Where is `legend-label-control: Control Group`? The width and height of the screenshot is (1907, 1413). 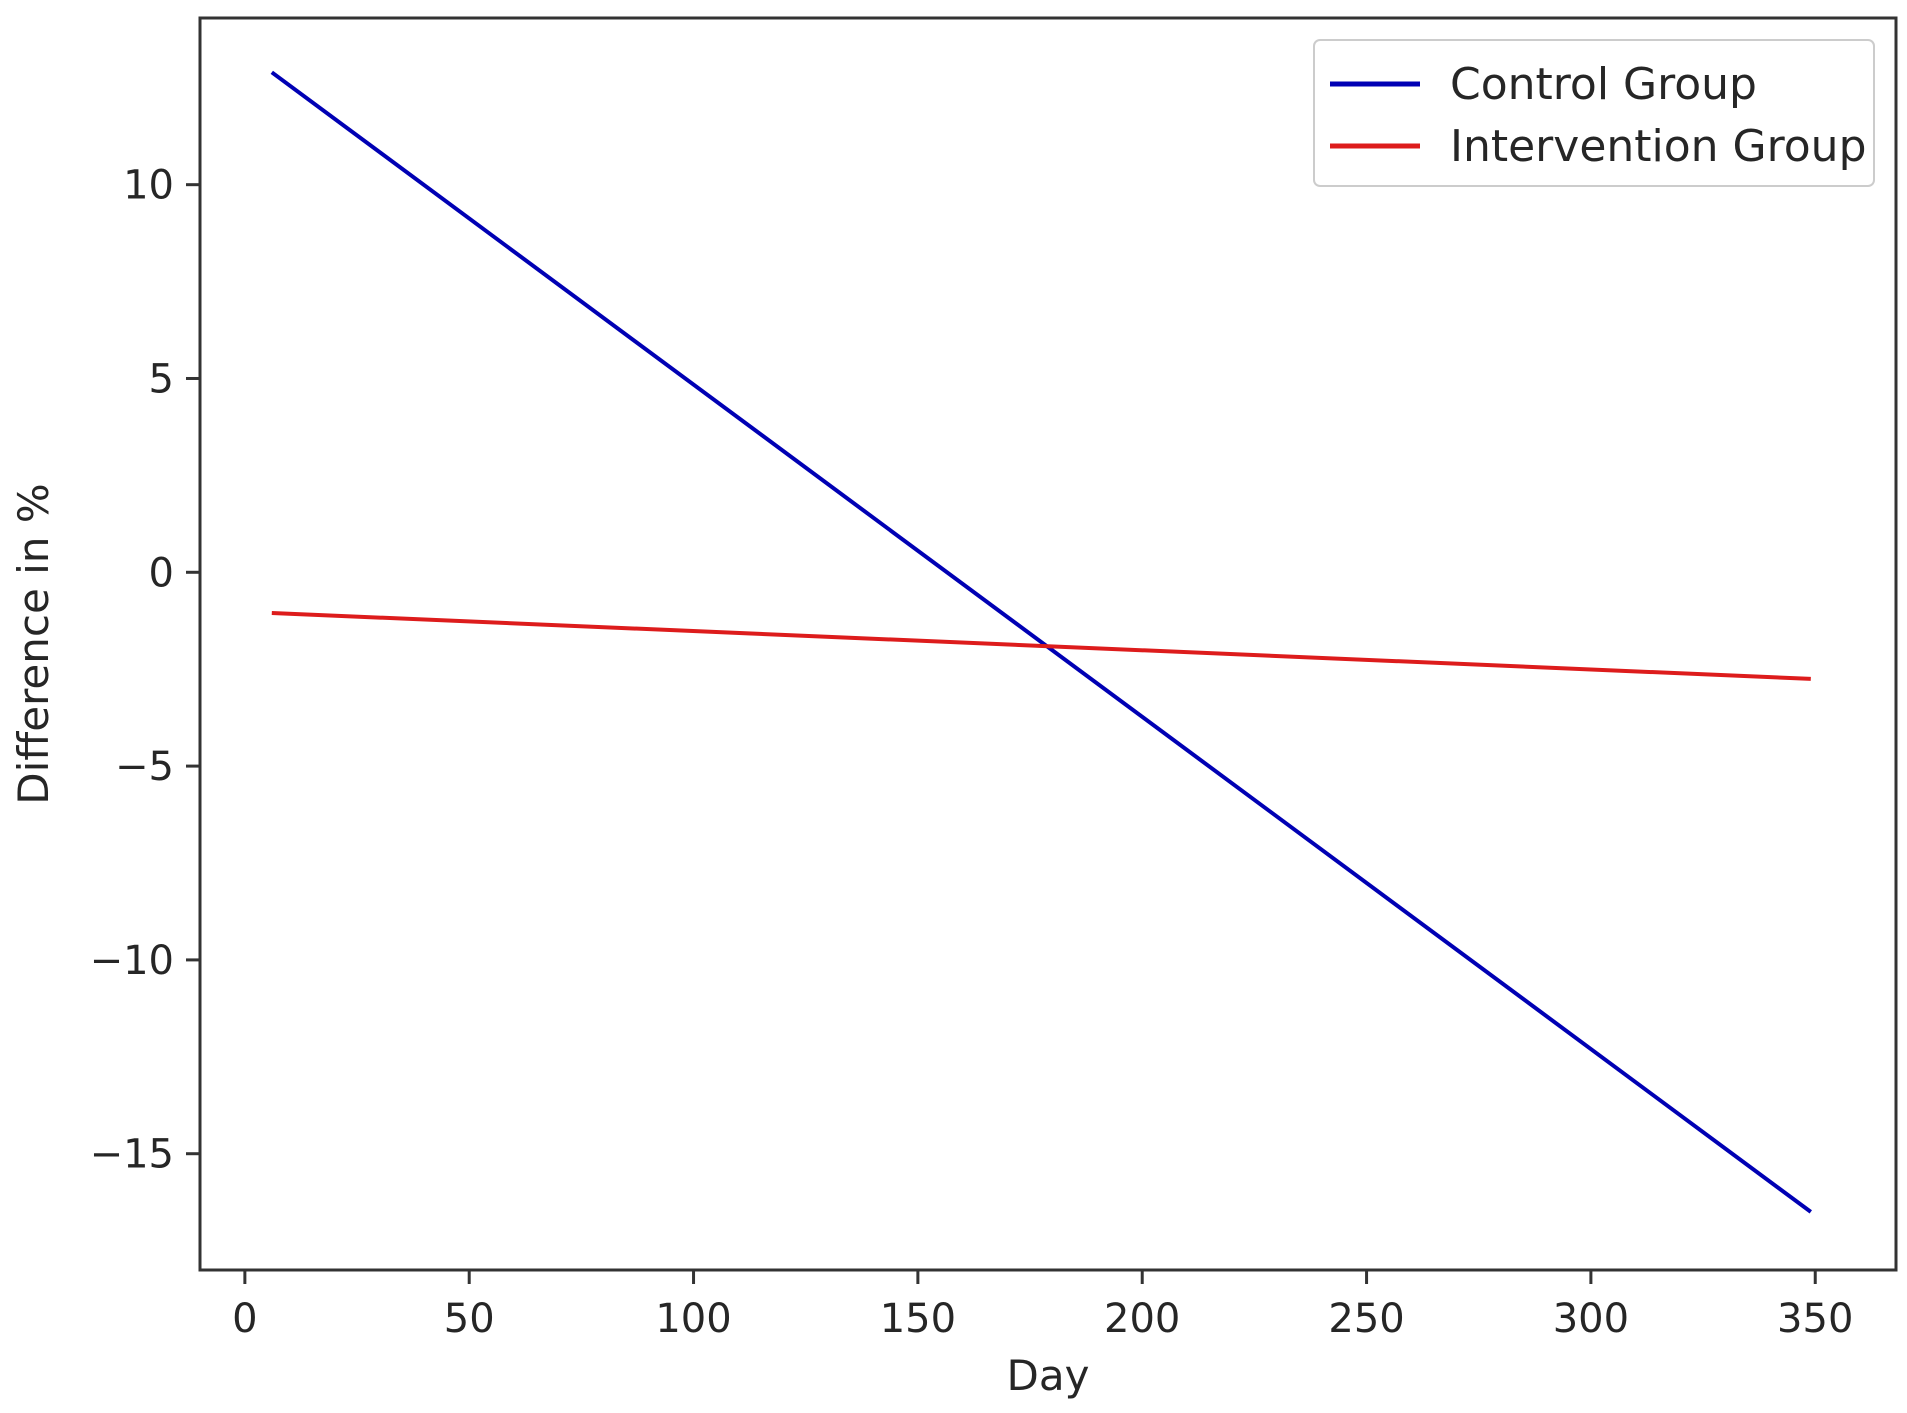
legend-label-control: Control Group is located at coordinates (1603, 84).